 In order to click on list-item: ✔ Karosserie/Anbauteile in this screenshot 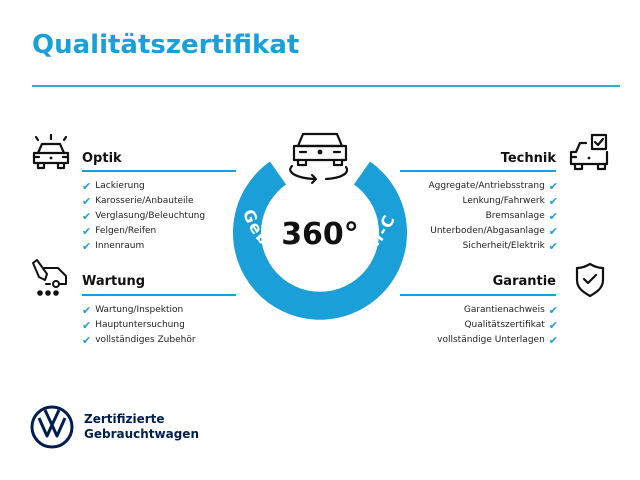, I will do `click(138, 201)`.